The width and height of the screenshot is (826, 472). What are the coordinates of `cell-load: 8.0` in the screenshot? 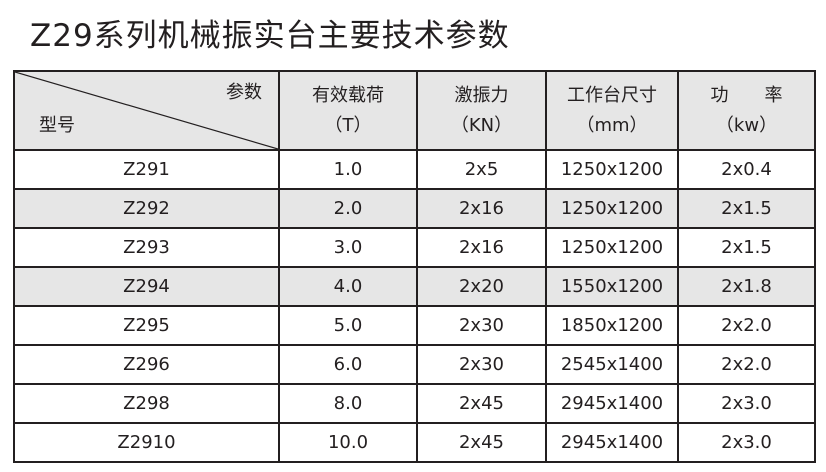 It's located at (348, 403).